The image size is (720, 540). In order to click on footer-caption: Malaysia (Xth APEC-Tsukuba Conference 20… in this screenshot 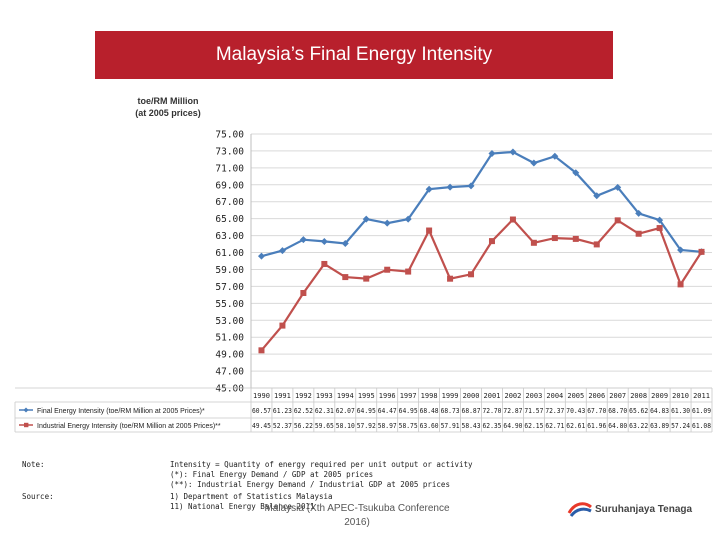, I will do `click(357, 515)`.